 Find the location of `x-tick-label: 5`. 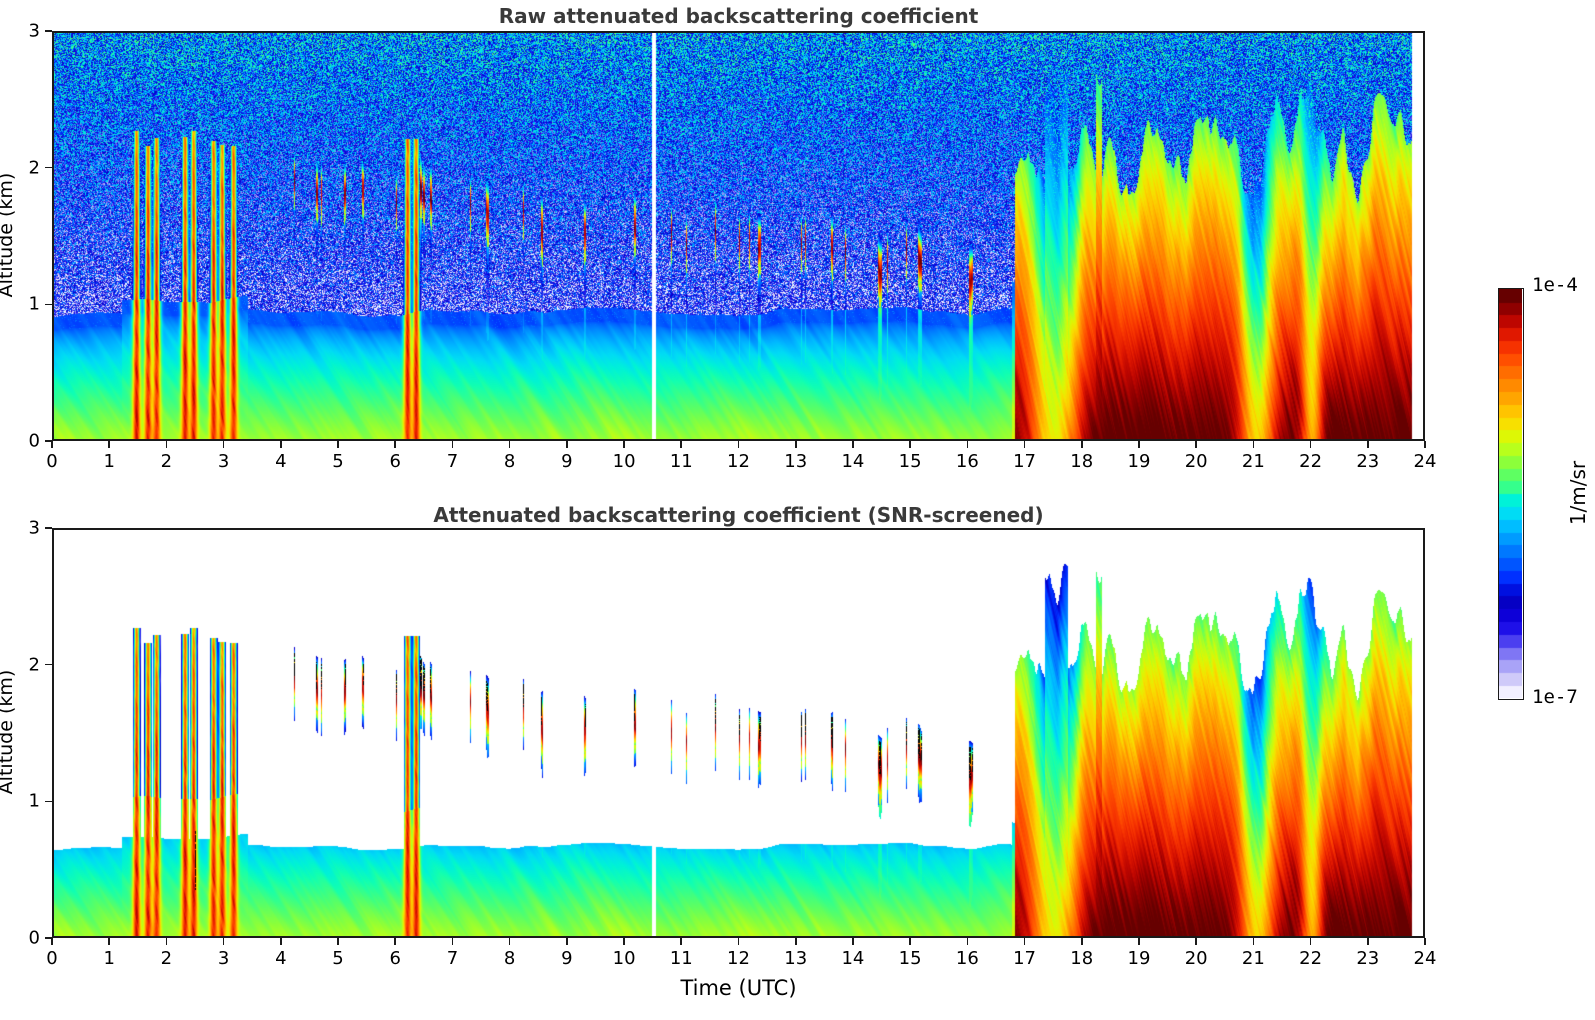

x-tick-label: 5 is located at coordinates (338, 461).